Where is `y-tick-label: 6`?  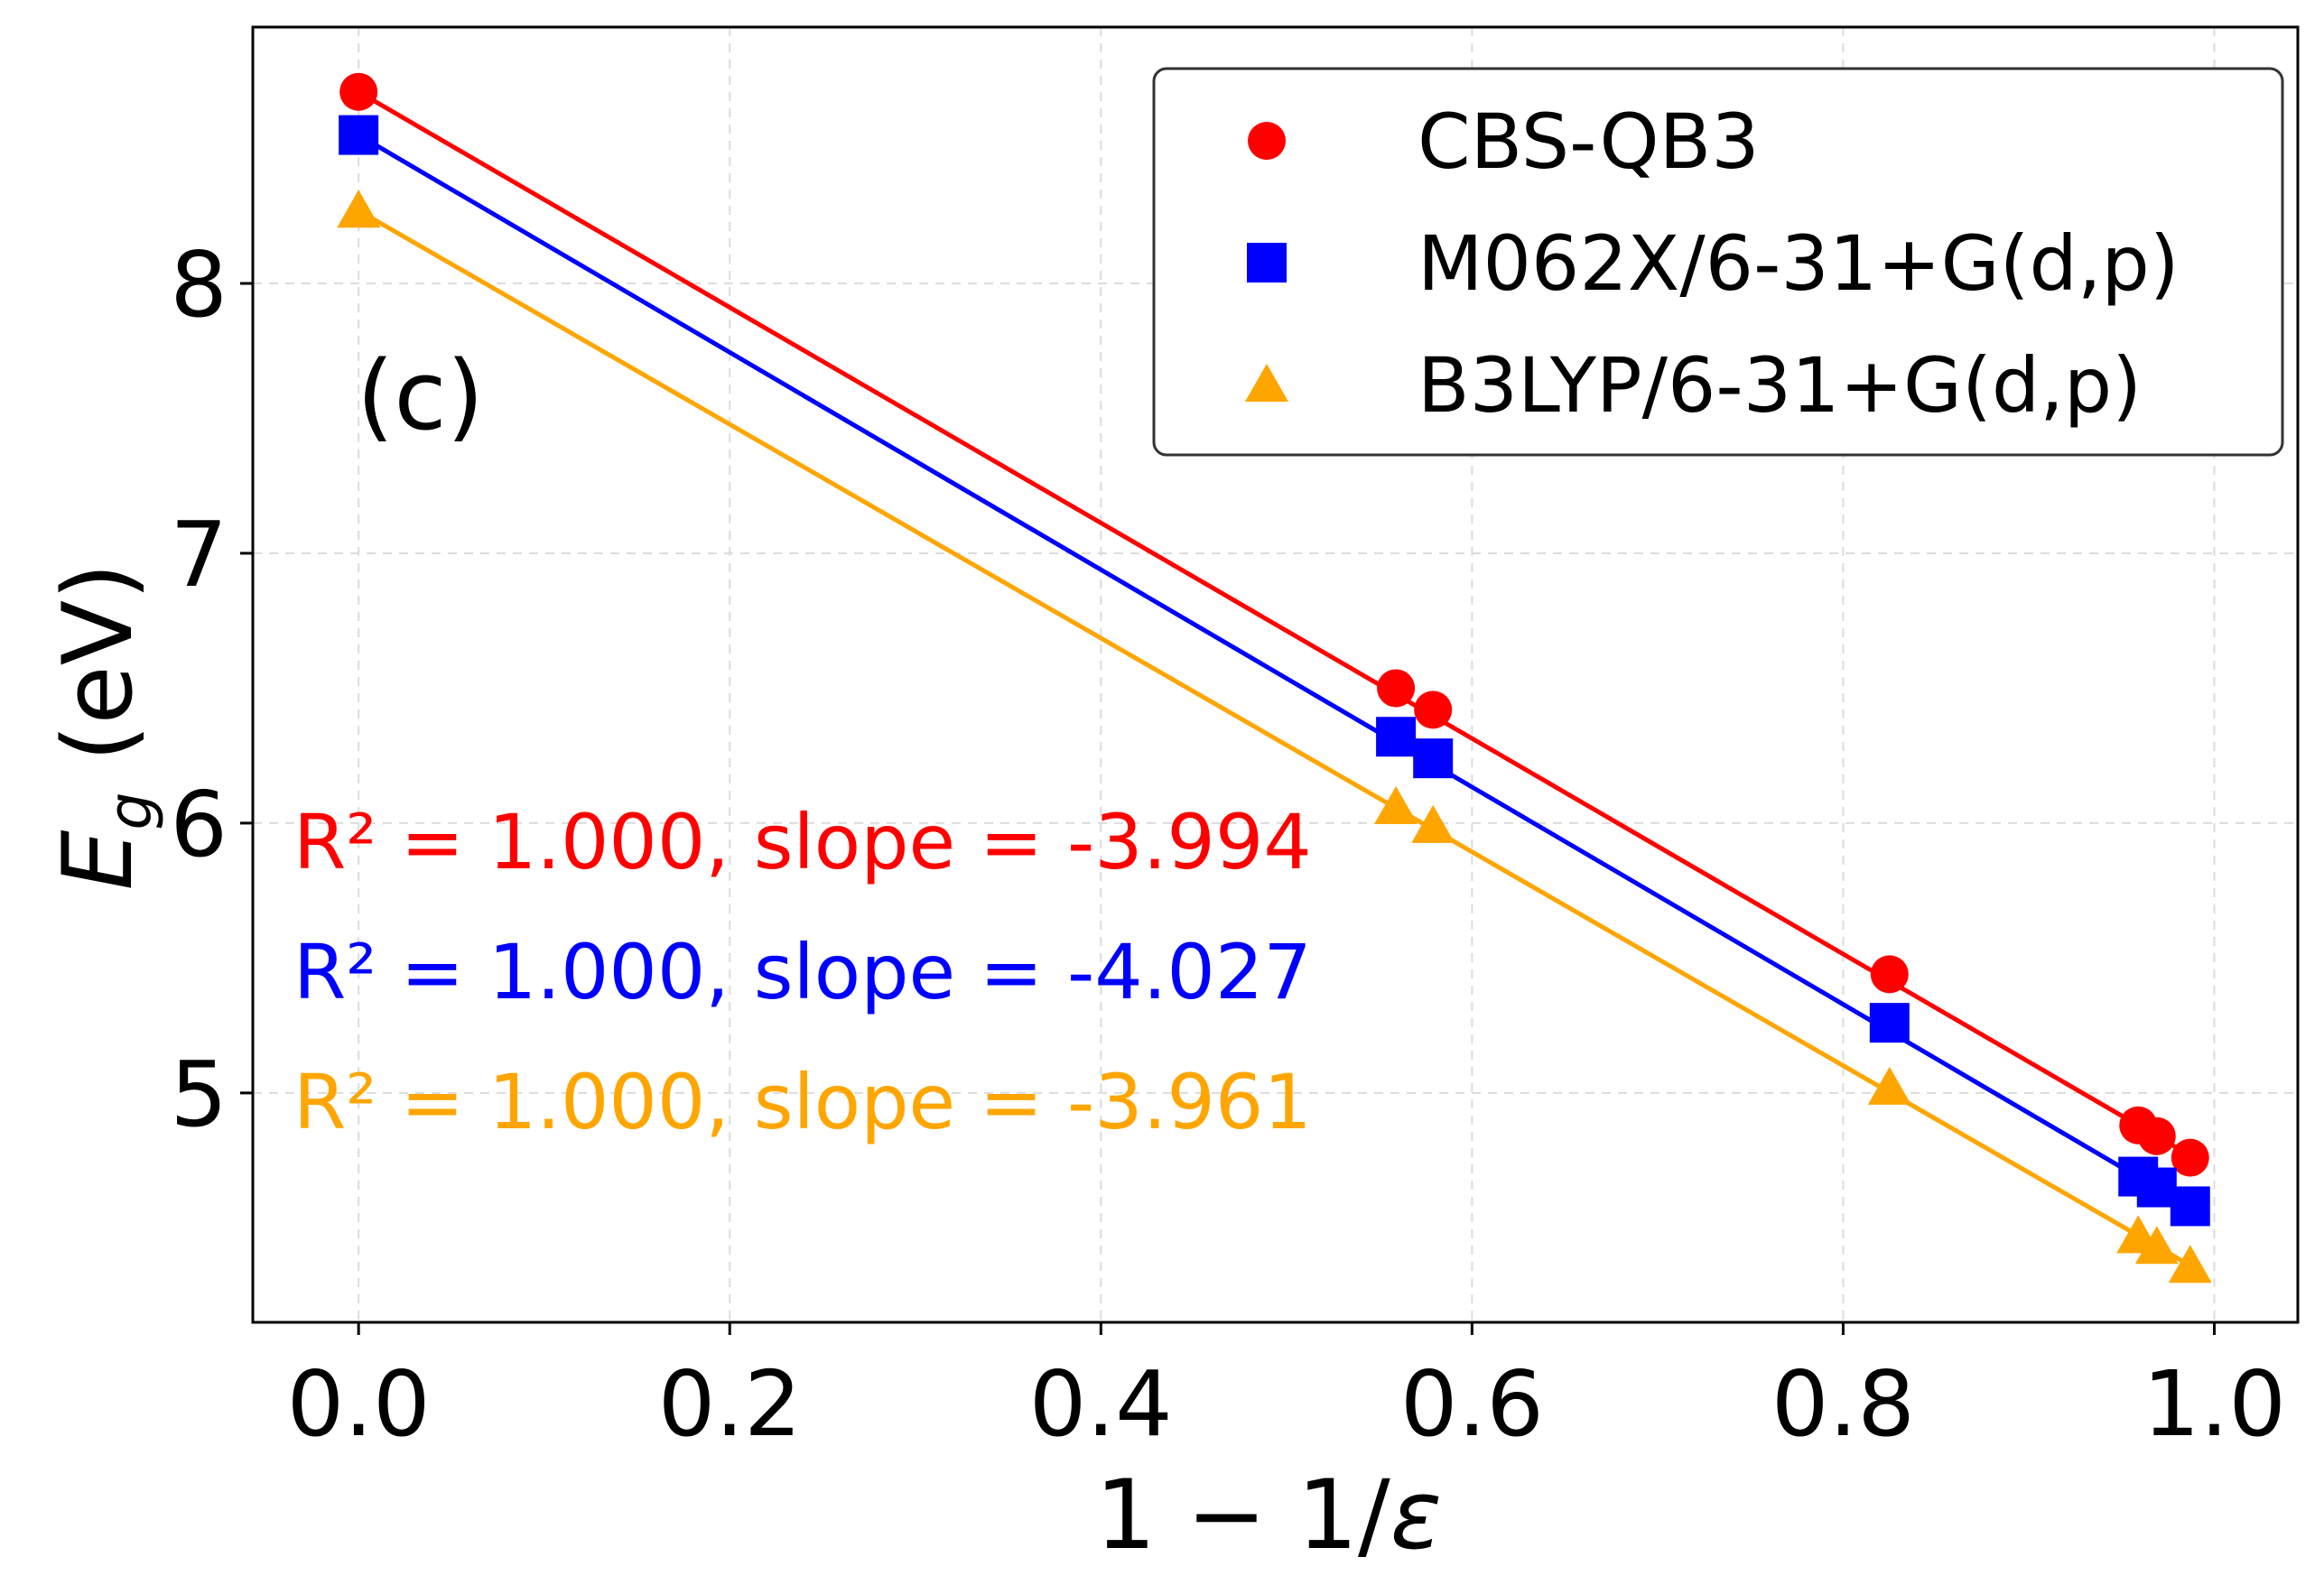 y-tick-label: 6 is located at coordinates (199, 825).